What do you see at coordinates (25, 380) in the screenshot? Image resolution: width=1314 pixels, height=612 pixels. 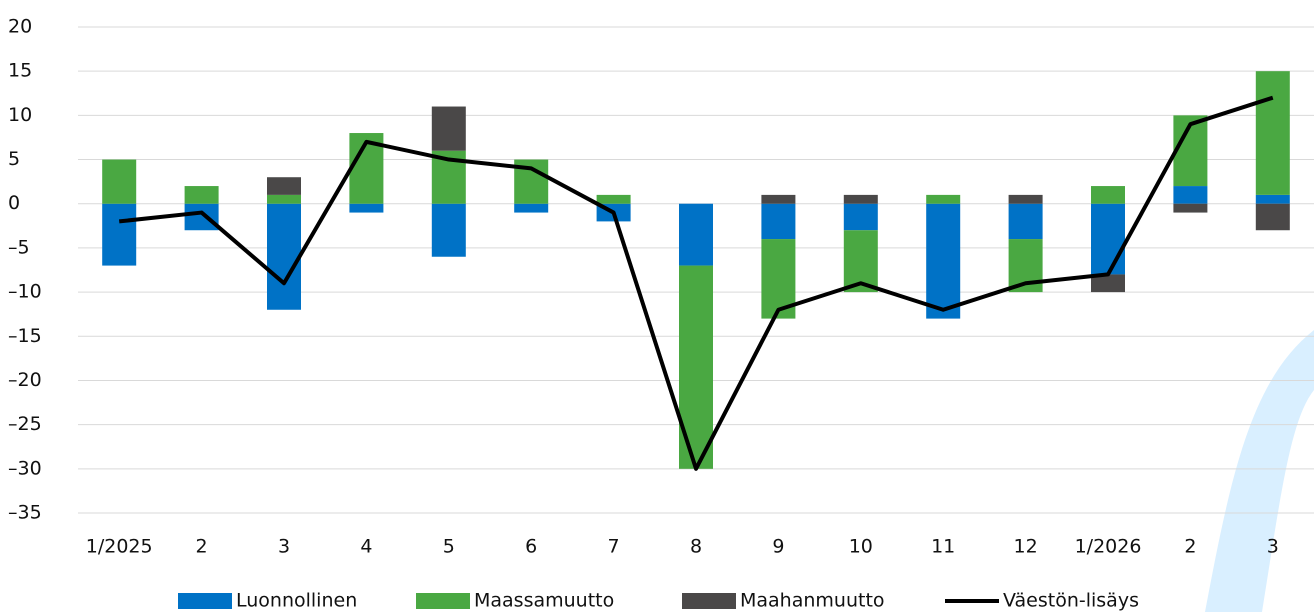 I see `y-tick-label: –20` at bounding box center [25, 380].